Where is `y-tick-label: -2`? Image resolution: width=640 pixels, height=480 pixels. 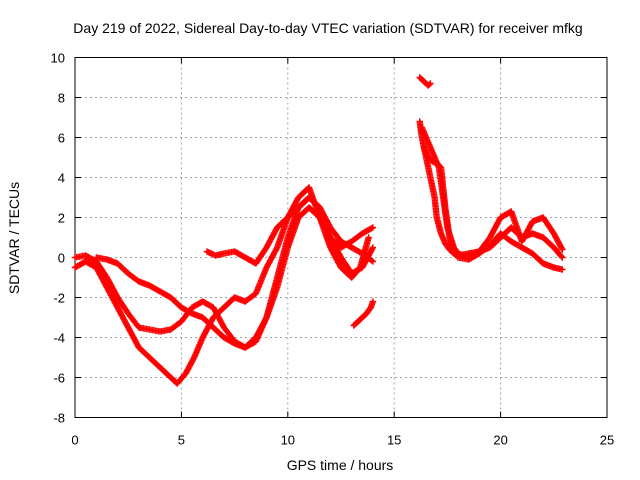 y-tick-label: -2 is located at coordinates (59, 298).